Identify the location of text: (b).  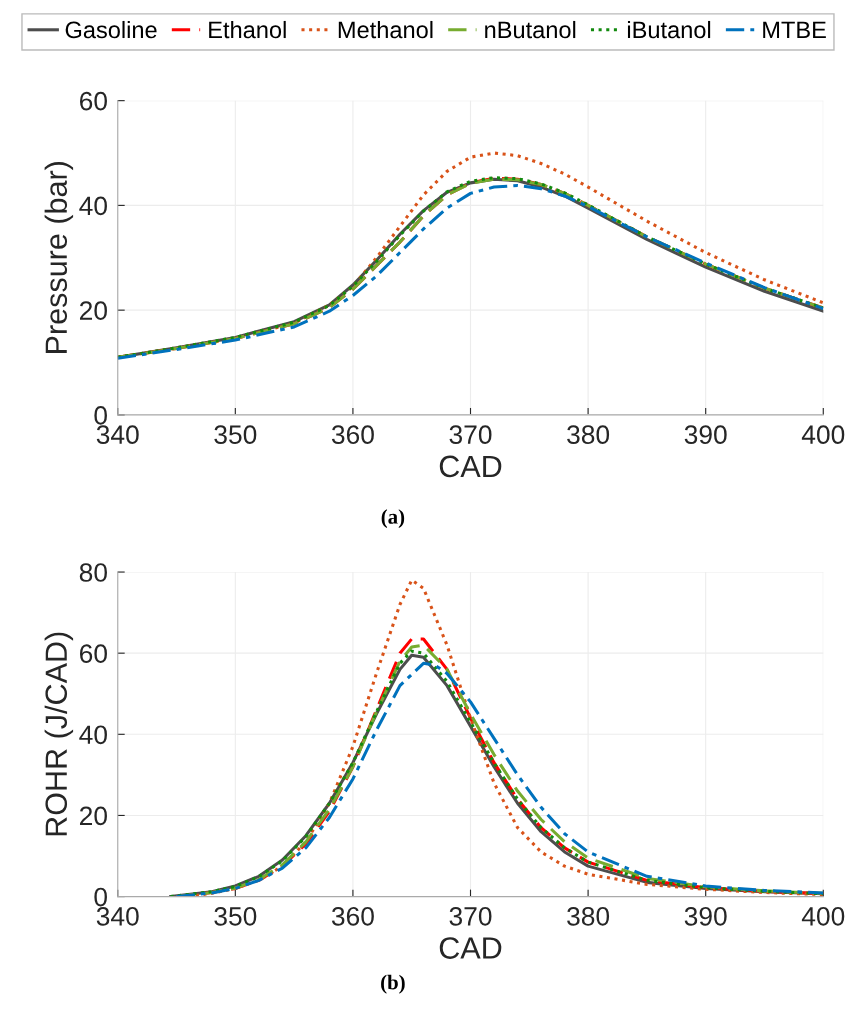
(393, 984).